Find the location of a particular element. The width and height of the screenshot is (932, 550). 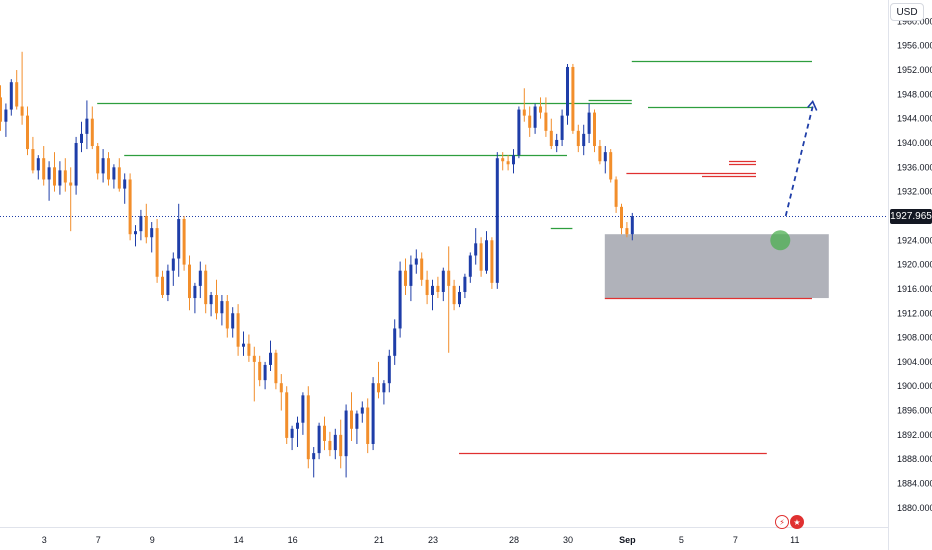

projection-arrow is located at coordinates (799, 161).